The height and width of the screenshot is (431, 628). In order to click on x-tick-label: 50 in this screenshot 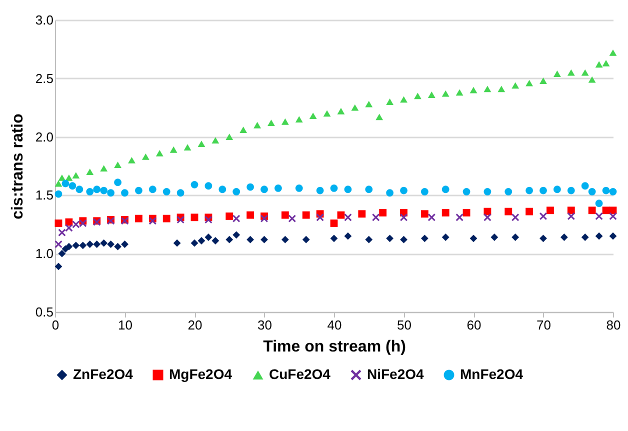, I will do `click(404, 325)`.